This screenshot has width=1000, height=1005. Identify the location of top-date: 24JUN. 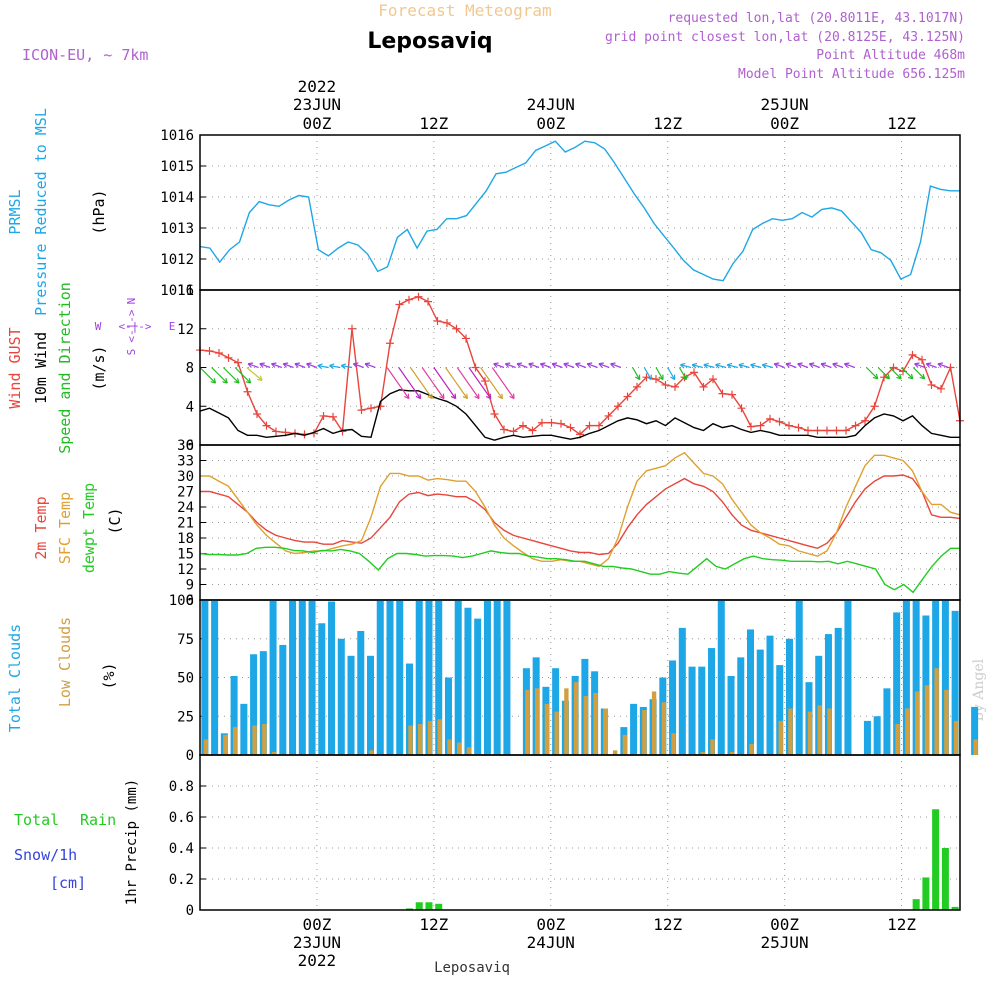
(551, 104).